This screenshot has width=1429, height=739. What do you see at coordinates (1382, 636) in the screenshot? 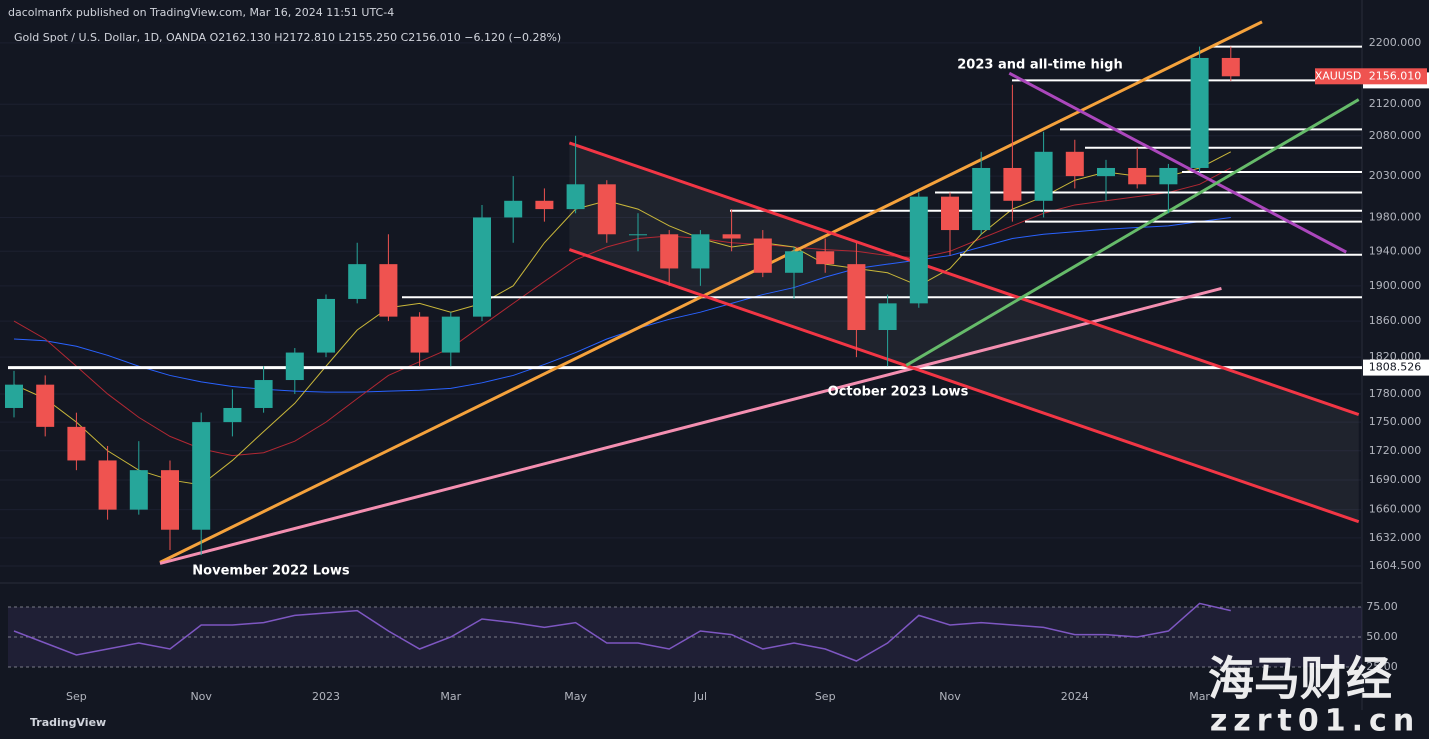
I see `rsi-tick-label: 50.00` at bounding box center [1382, 636].